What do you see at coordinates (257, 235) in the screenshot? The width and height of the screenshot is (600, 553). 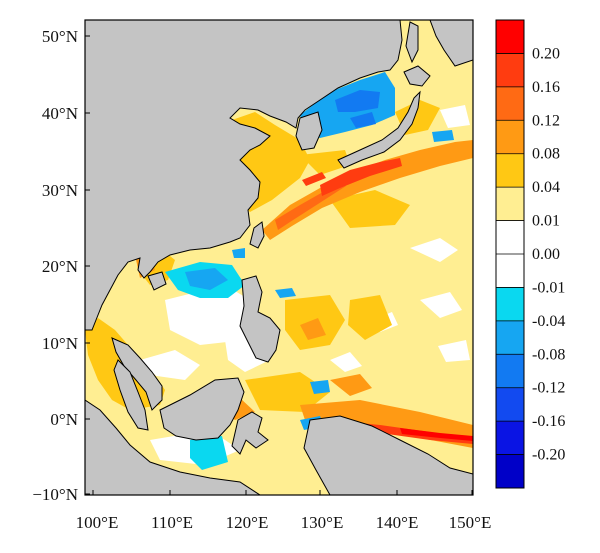 I see `taiwan-island` at bounding box center [257, 235].